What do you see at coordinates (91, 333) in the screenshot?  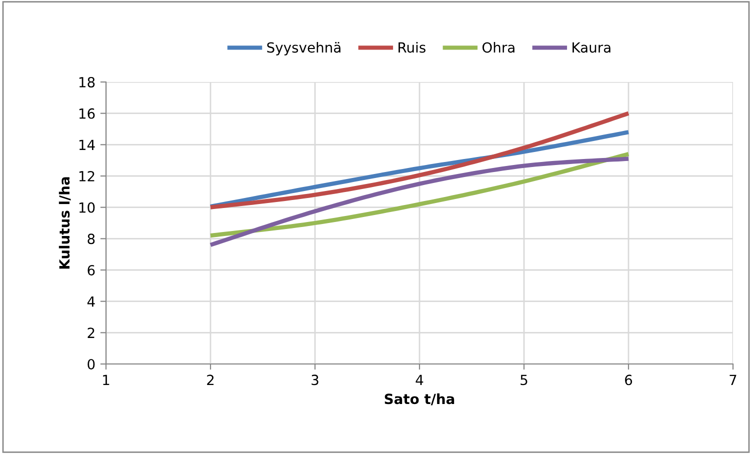 I see `y-tick-label: 2` at bounding box center [91, 333].